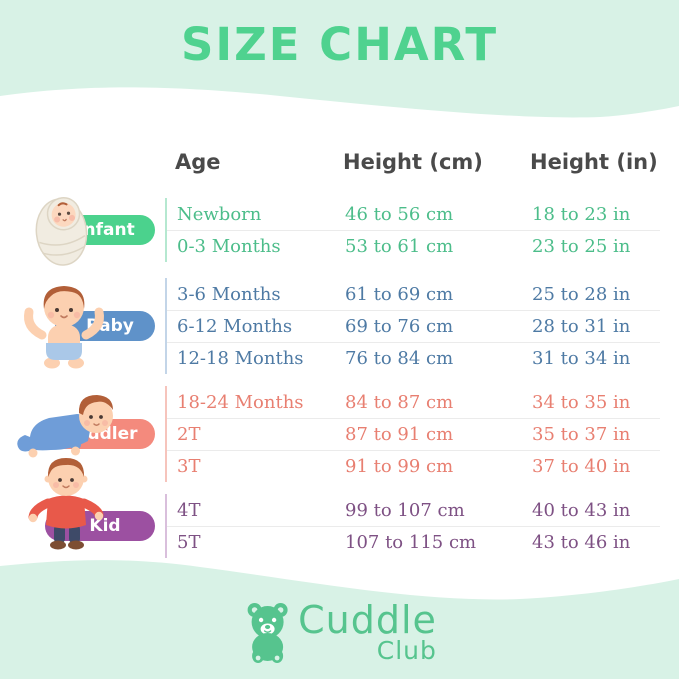 The image size is (679, 679). Describe the element at coordinates (581, 466) in the screenshot. I see `height-in-cell: 37 to 40 in` at that location.